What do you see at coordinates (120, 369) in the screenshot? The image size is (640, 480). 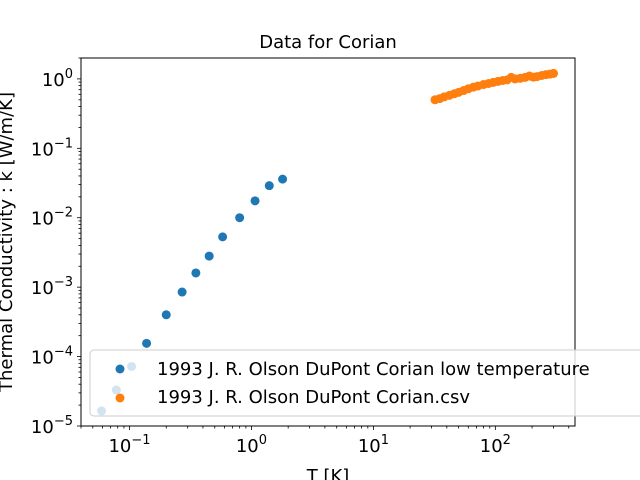 I see `legend-marker-low-temperature` at bounding box center [120, 369].